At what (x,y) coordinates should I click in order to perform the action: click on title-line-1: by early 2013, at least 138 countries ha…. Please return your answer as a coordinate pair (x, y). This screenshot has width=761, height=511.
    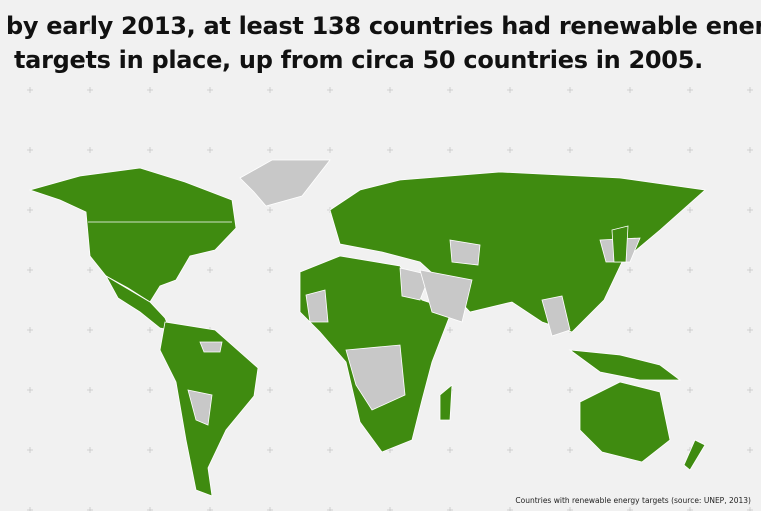
    Looking at the image, I should click on (383, 26).